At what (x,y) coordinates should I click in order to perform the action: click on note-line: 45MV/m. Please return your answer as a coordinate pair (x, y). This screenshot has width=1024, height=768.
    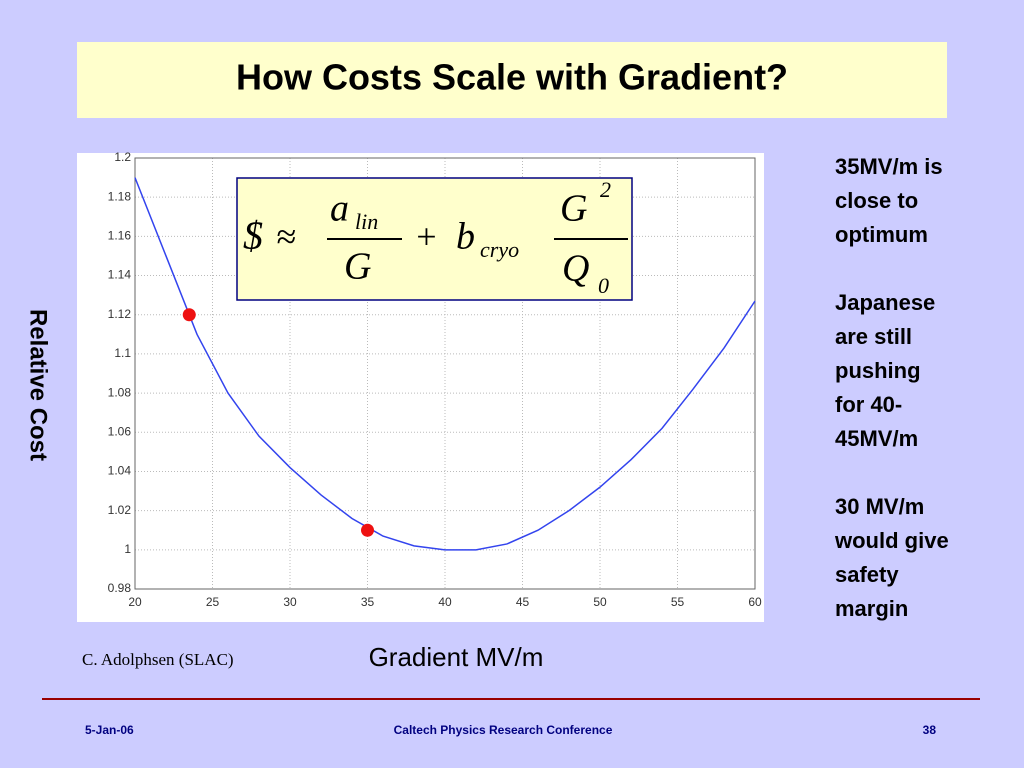
    Looking at the image, I should click on (876, 438).